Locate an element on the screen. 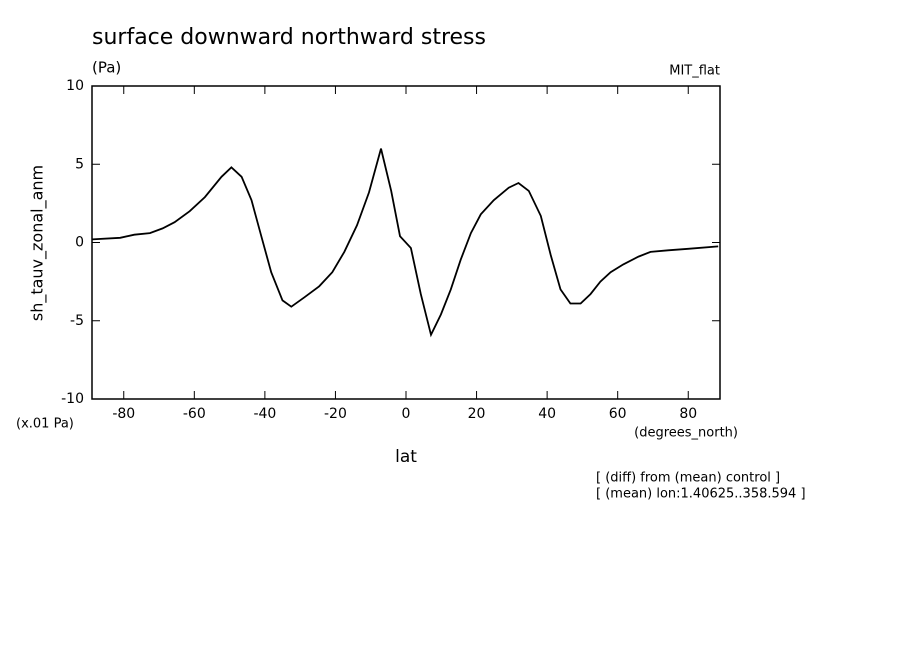 The width and height of the screenshot is (904, 654). x-axis-label: lat is located at coordinates (406, 457).